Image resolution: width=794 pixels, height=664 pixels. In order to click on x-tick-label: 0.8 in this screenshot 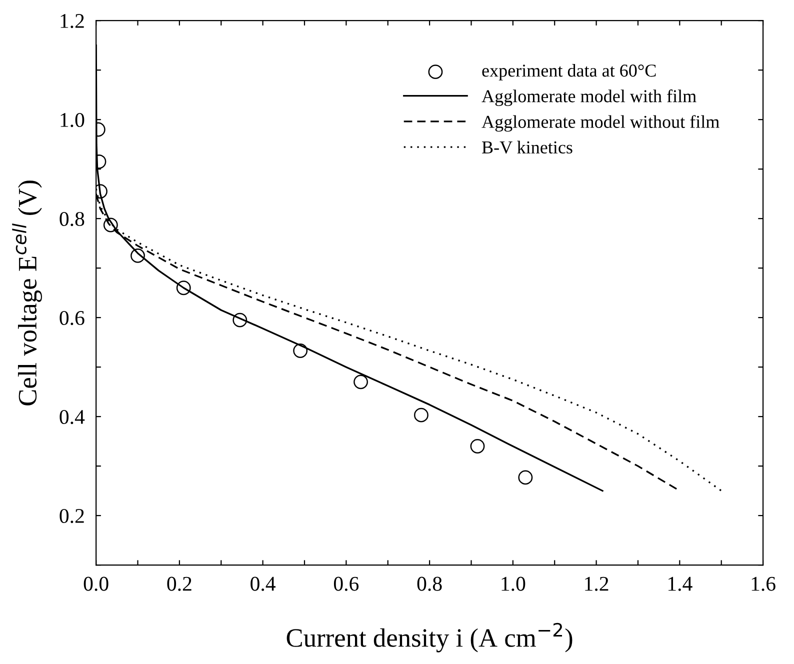, I will do `click(429, 583)`.